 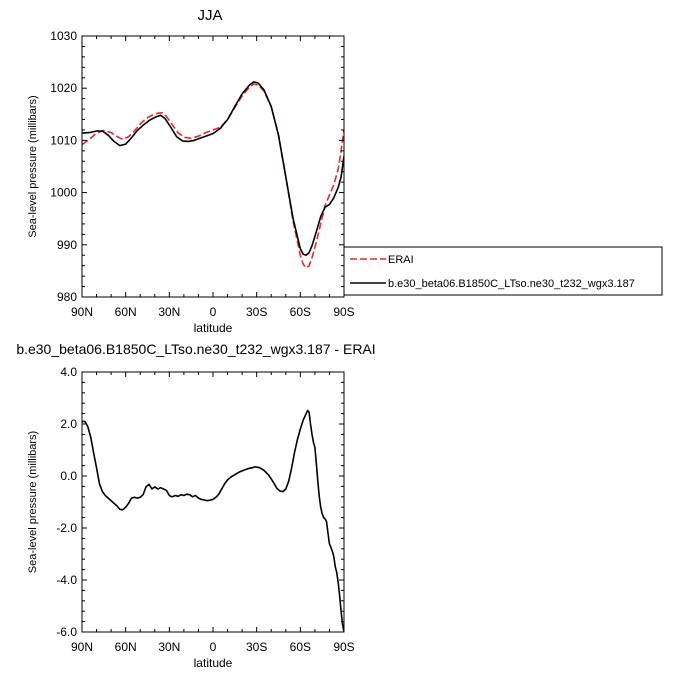 What do you see at coordinates (67, 297) in the screenshot?
I see `y-tick-label: 980` at bounding box center [67, 297].